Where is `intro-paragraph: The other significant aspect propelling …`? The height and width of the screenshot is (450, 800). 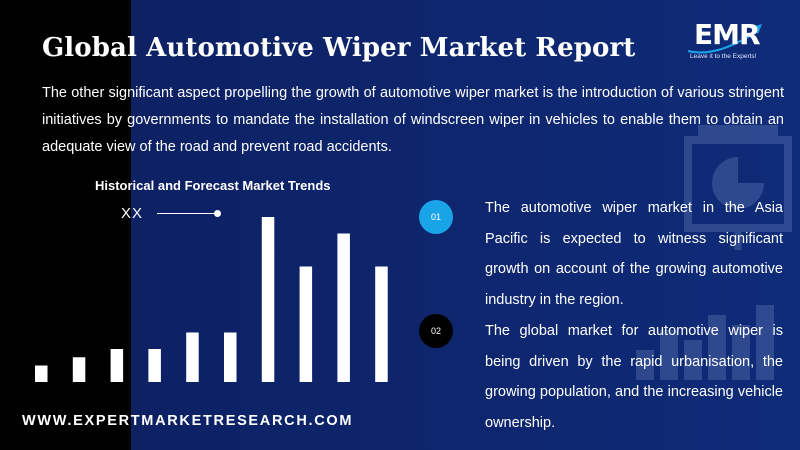
intro-paragraph: The other significant aspect propelling … is located at coordinates (413, 120).